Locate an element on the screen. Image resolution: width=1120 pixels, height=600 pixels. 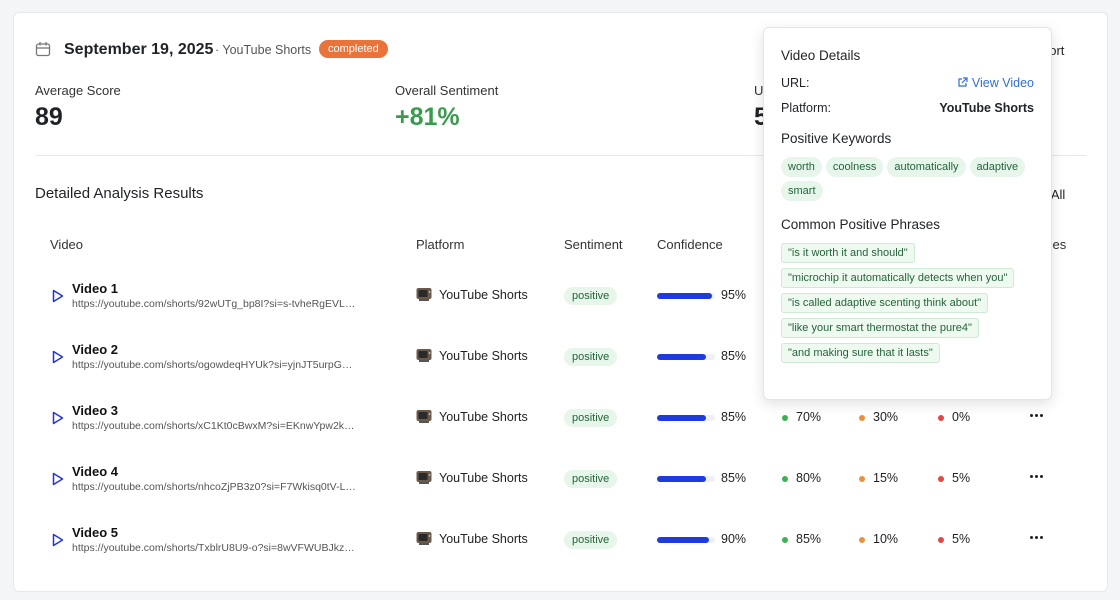
stat-value: +81% is located at coordinates (427, 117).